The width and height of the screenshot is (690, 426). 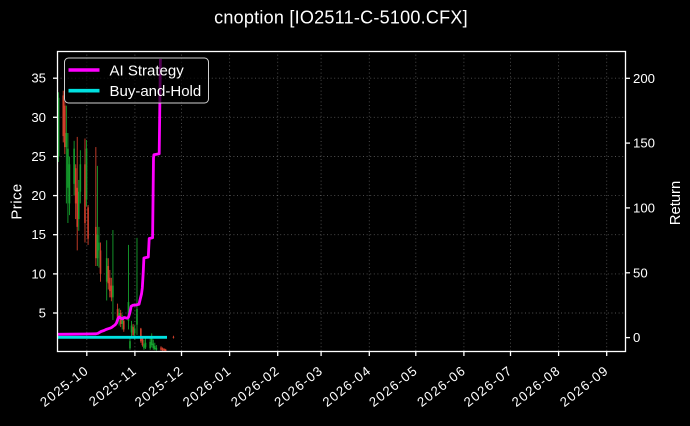 I want to click on svg-text: Price, so click(x=17, y=201).